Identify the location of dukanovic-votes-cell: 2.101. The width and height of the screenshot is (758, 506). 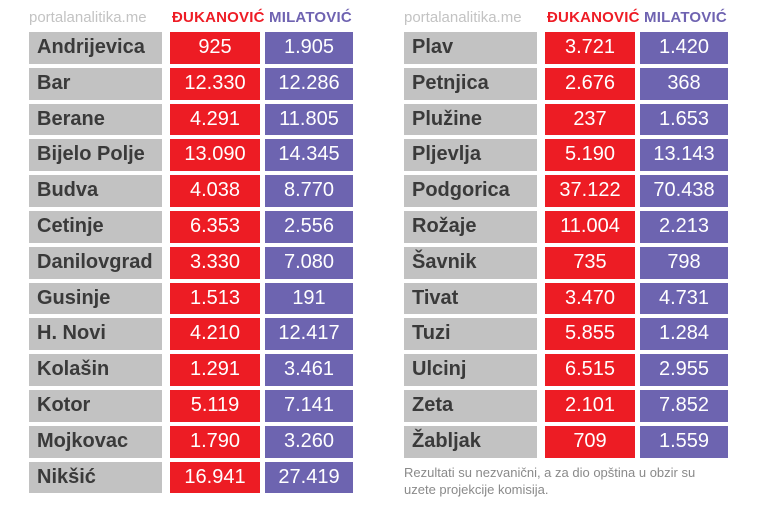
(590, 405).